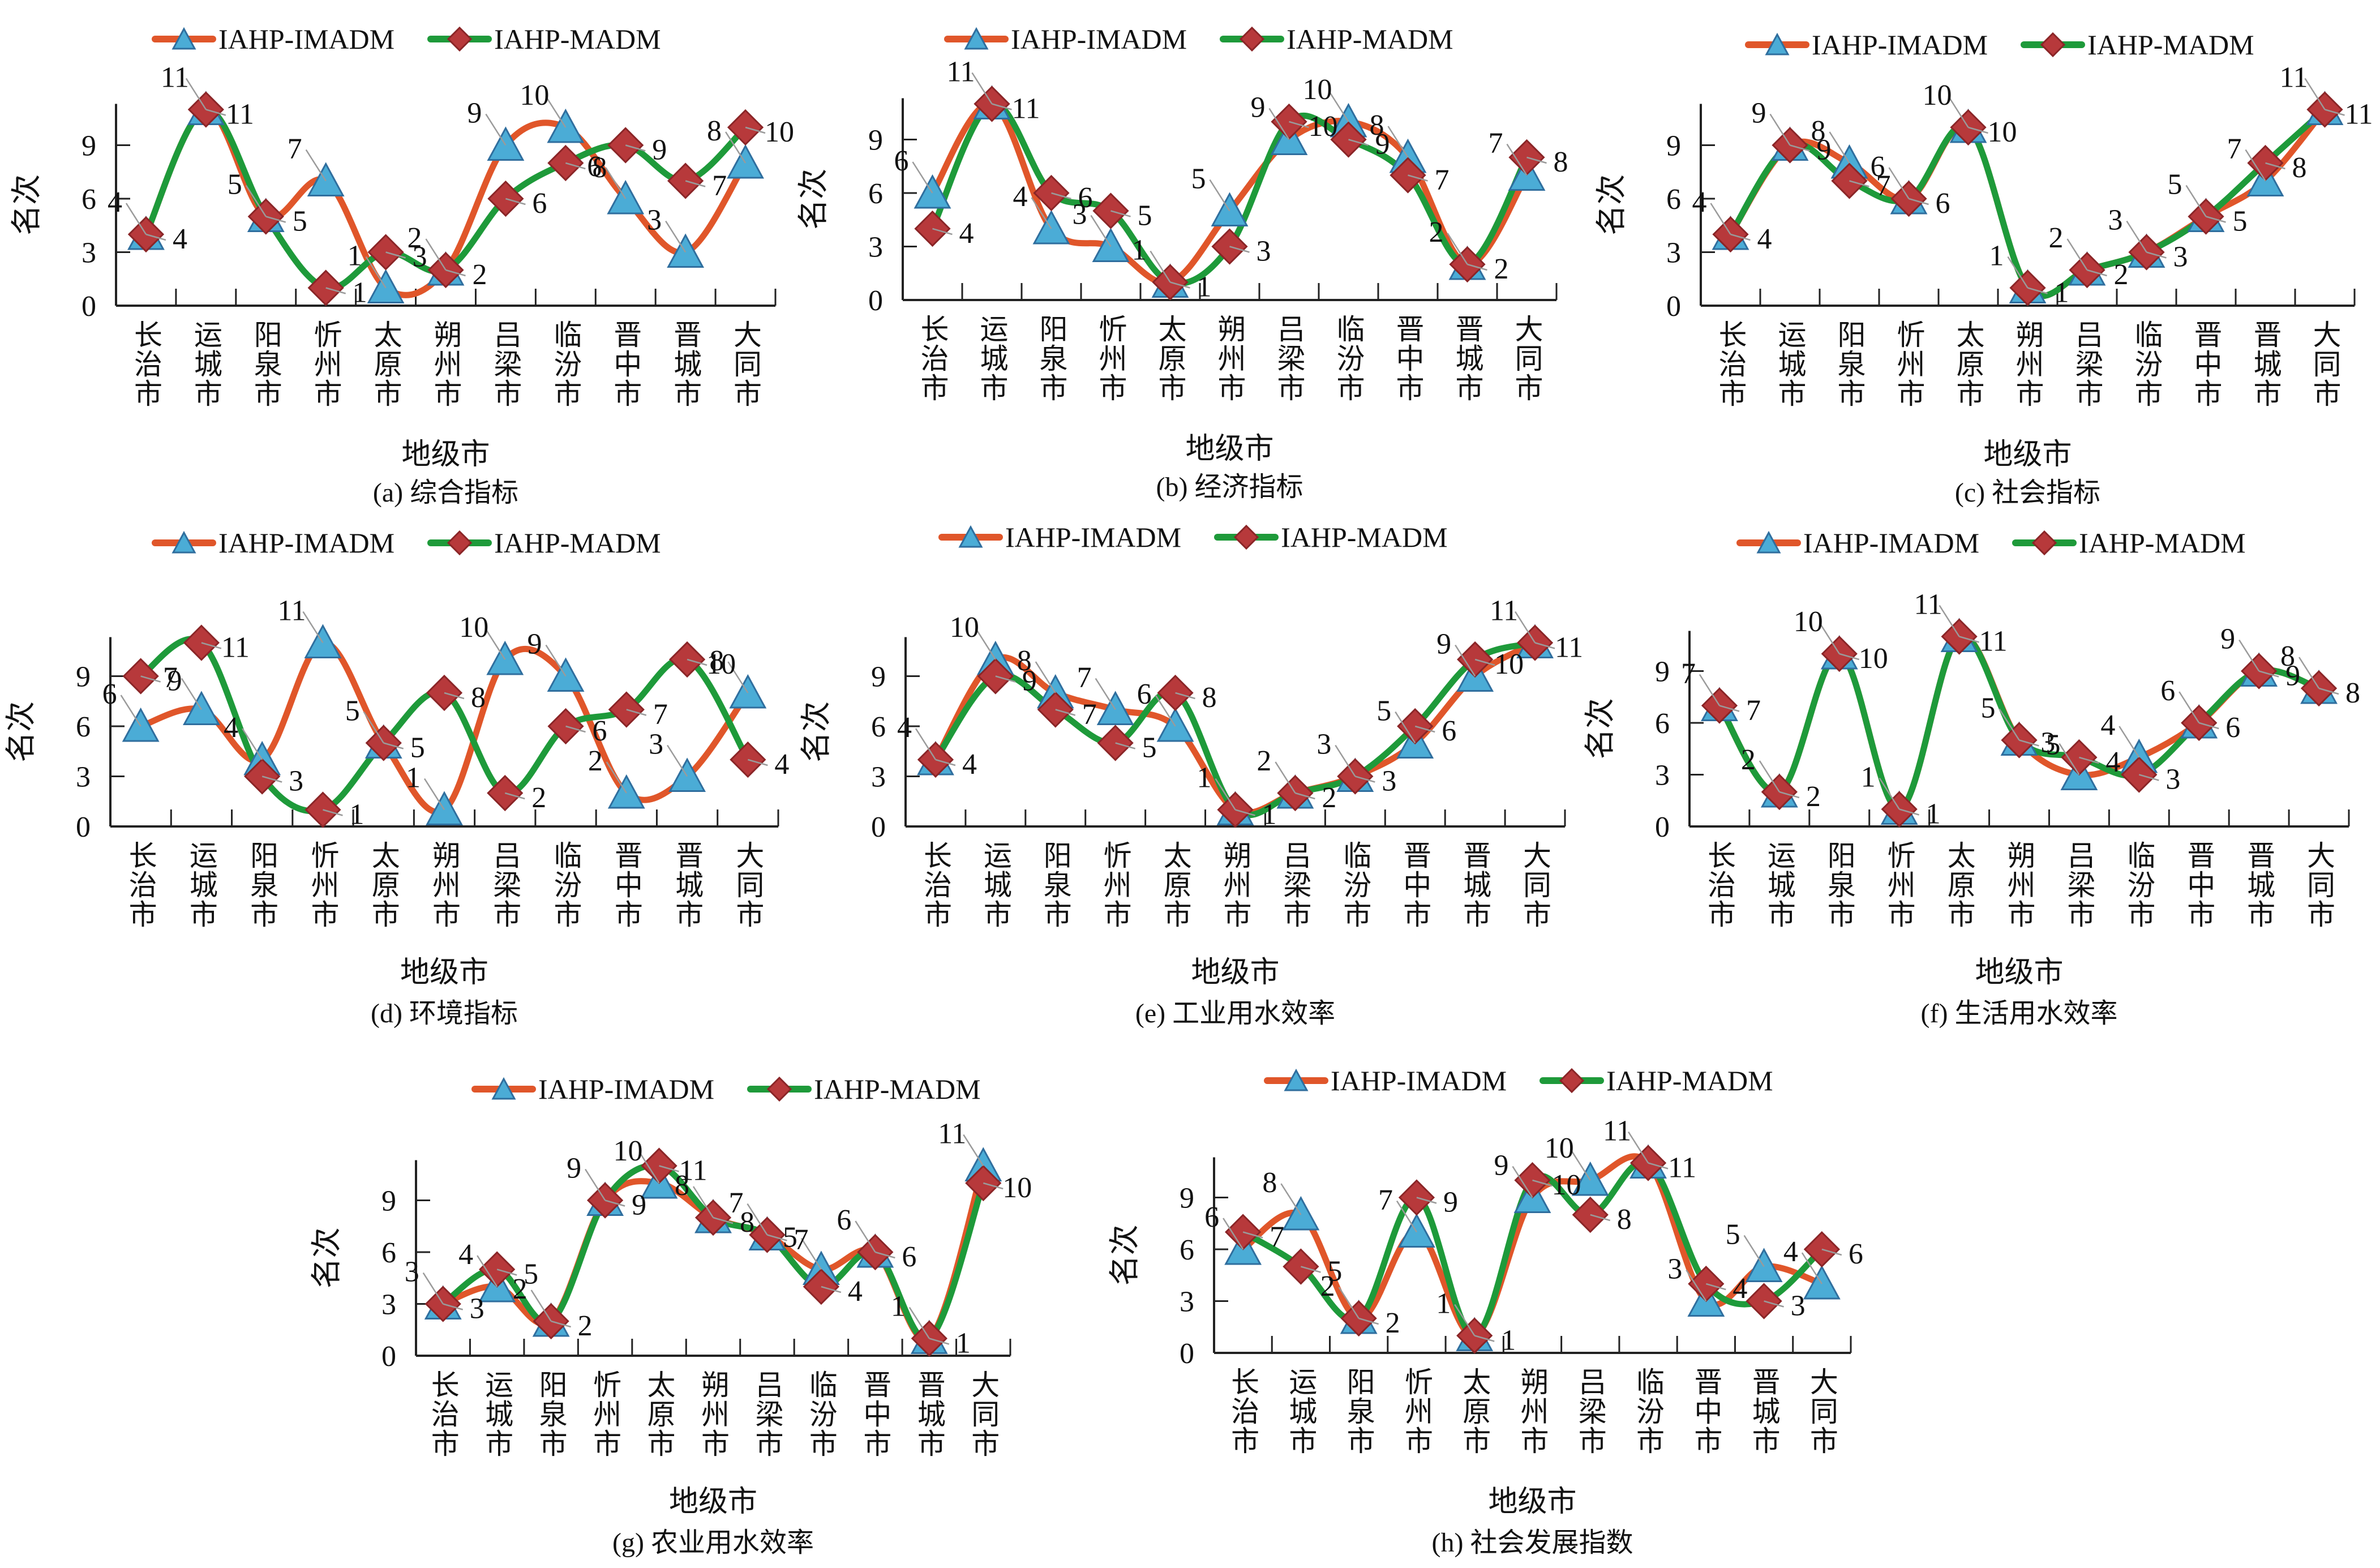 This screenshot has height=1568, width=2380. Describe the element at coordinates (1449, 731) in the screenshot. I see `data-label-madm: 6` at that location.